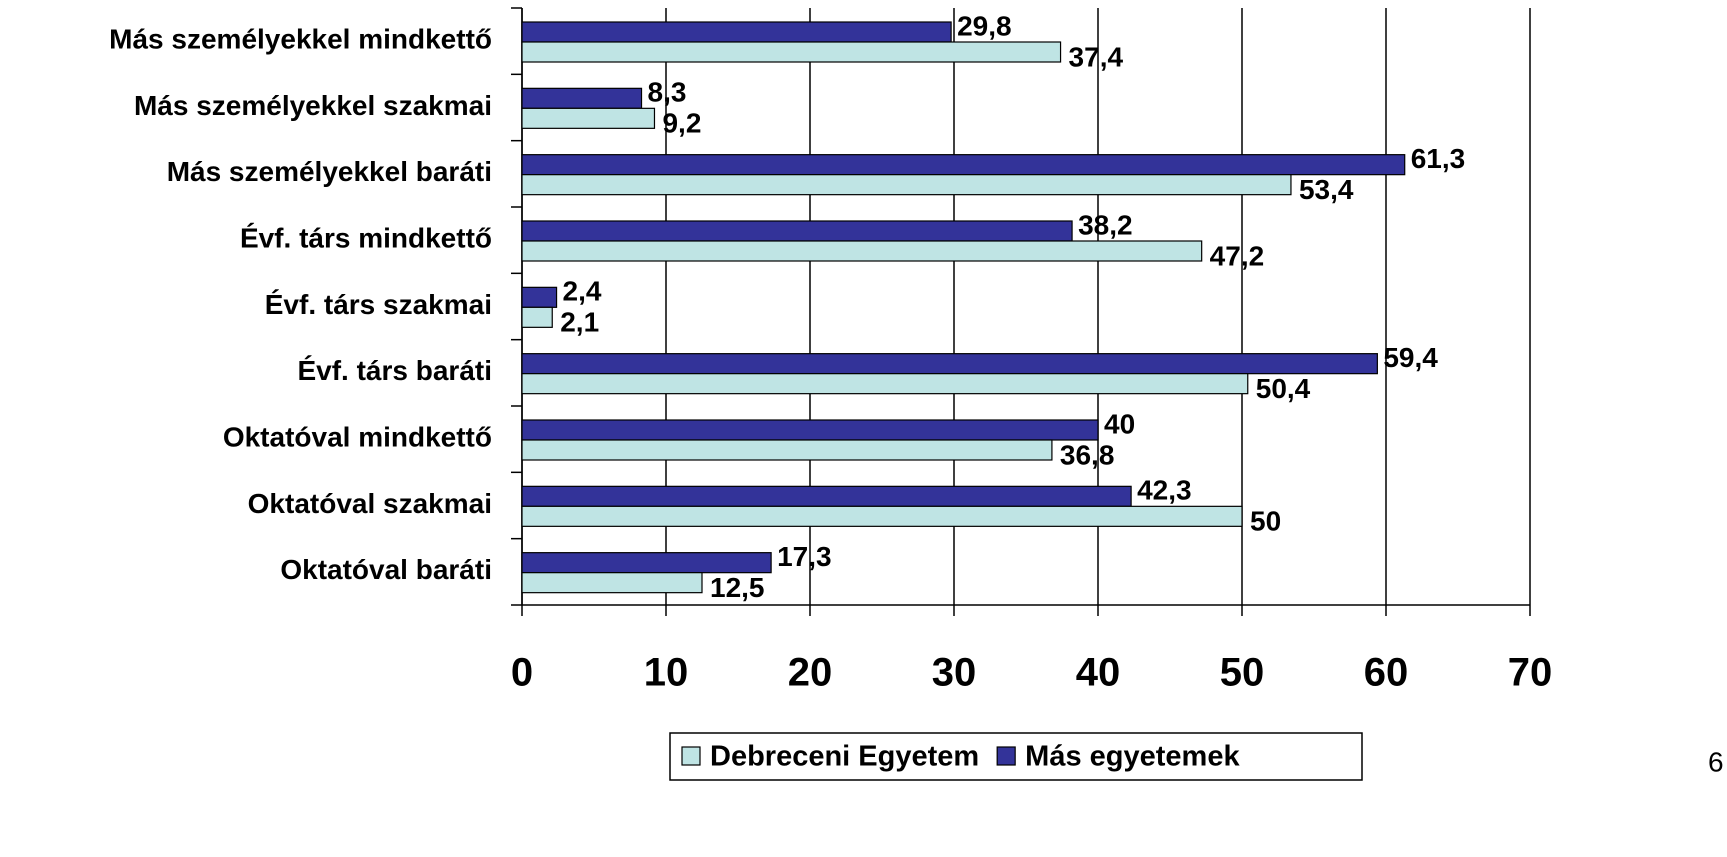  What do you see at coordinates (1438, 158) in the screenshot?
I see `data-label: 61,3` at bounding box center [1438, 158].